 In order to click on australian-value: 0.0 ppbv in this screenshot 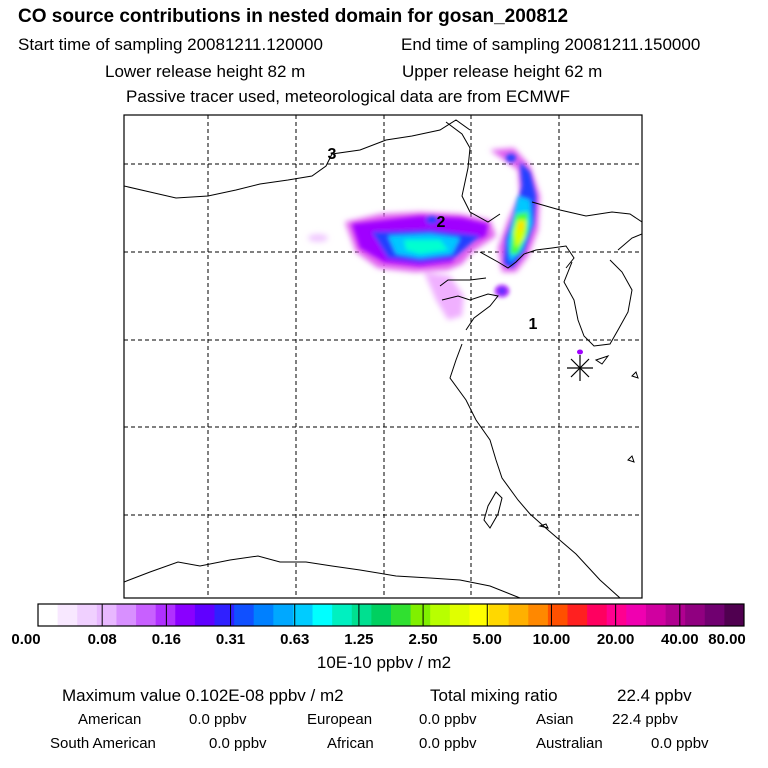, I will do `click(680, 743)`.